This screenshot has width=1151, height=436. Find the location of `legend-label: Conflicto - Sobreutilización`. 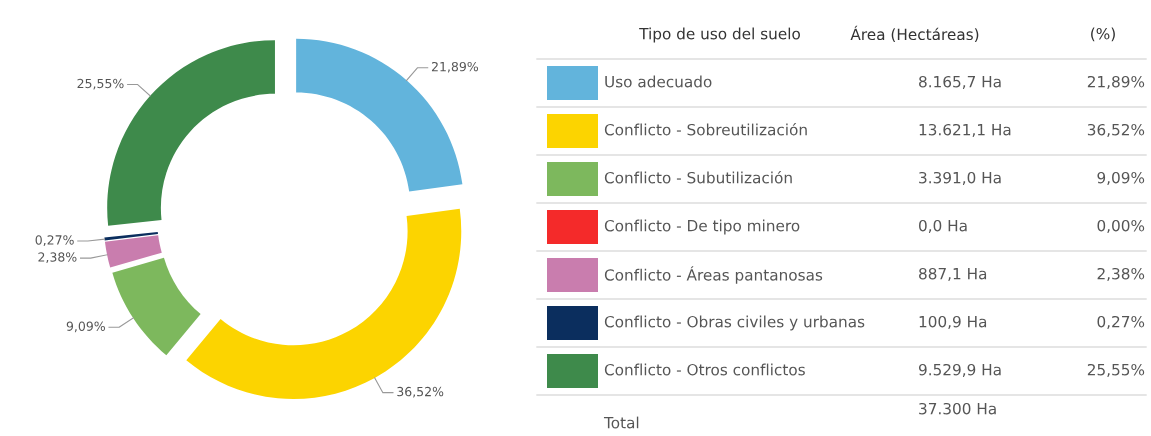

legend-label: Conflicto - Sobreutilización is located at coordinates (705, 129).